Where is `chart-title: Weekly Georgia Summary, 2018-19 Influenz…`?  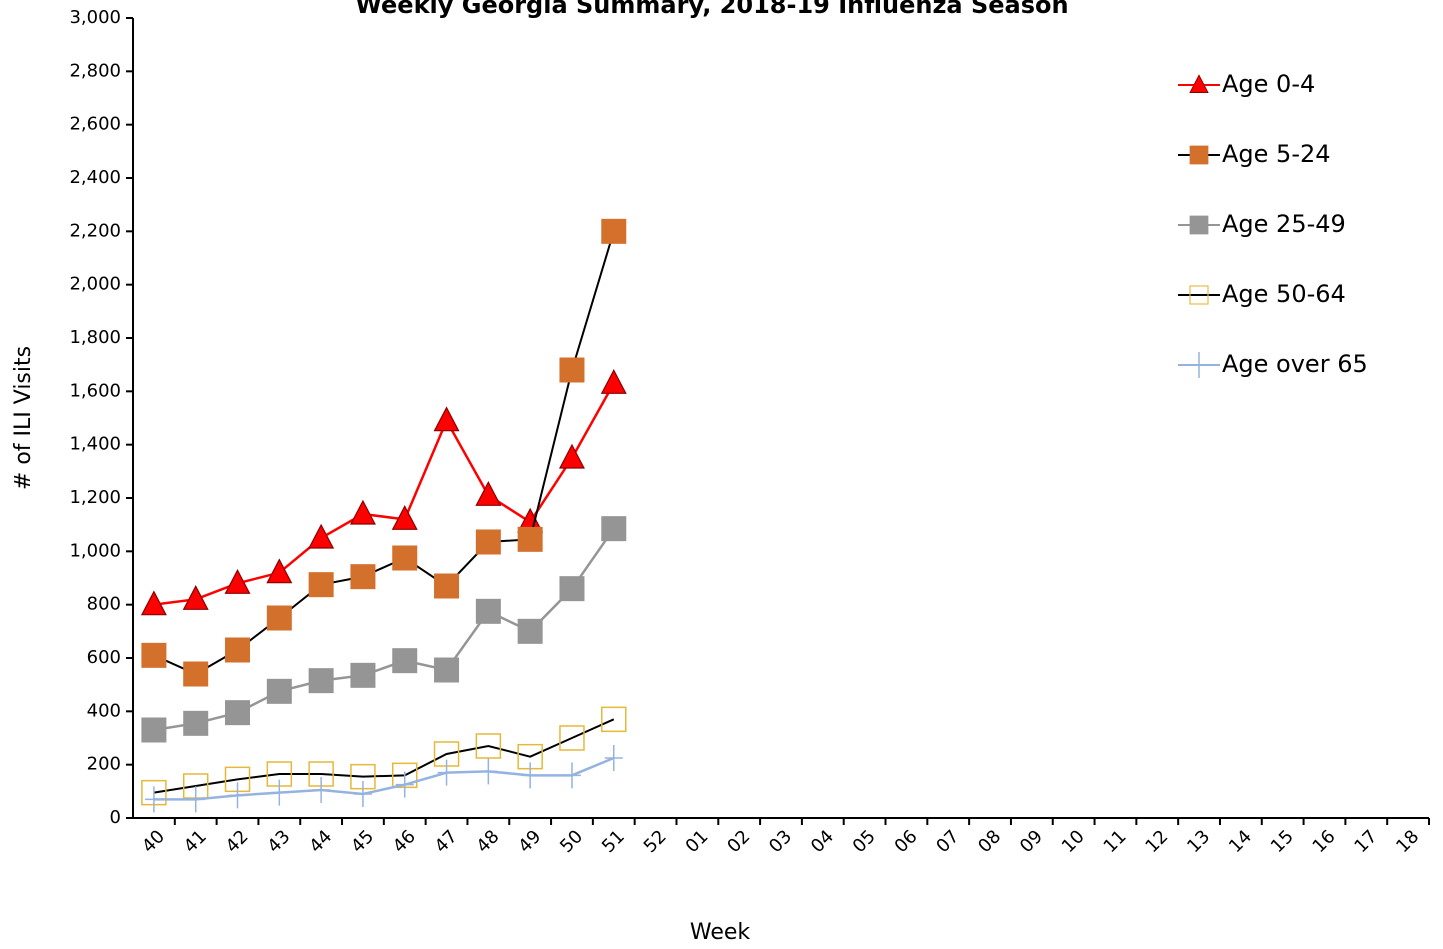
chart-title: Weekly Georgia Summary, 2018-19 Influenz… is located at coordinates (711, 9).